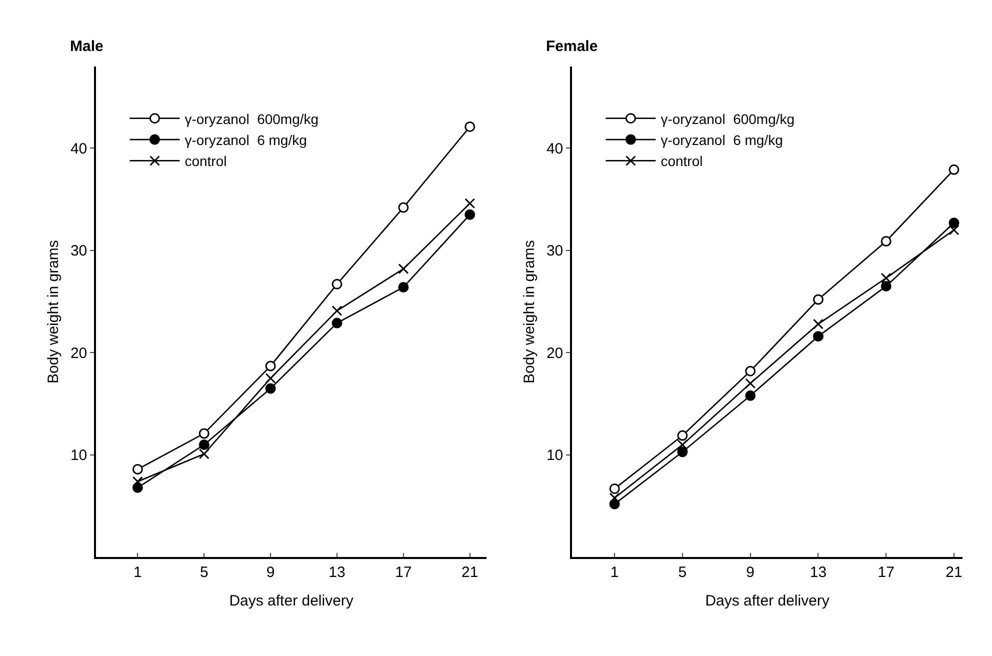  What do you see at coordinates (87, 46) in the screenshot?
I see `chart-title: Male` at bounding box center [87, 46].